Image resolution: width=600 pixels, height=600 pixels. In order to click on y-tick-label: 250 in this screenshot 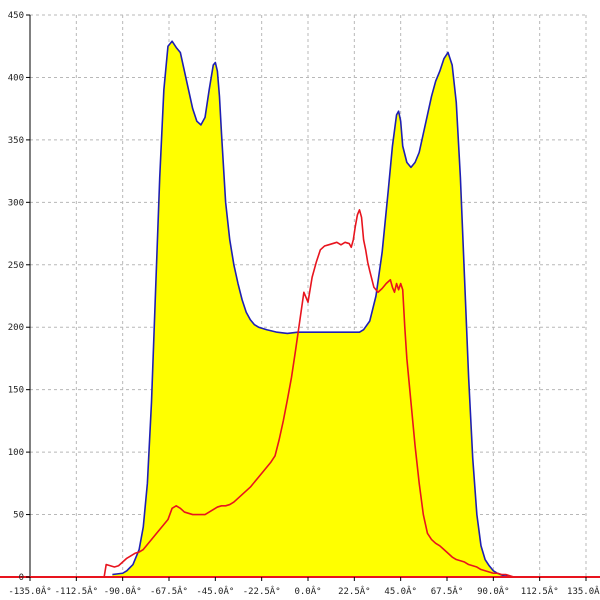, I will do `click(16, 266)`.